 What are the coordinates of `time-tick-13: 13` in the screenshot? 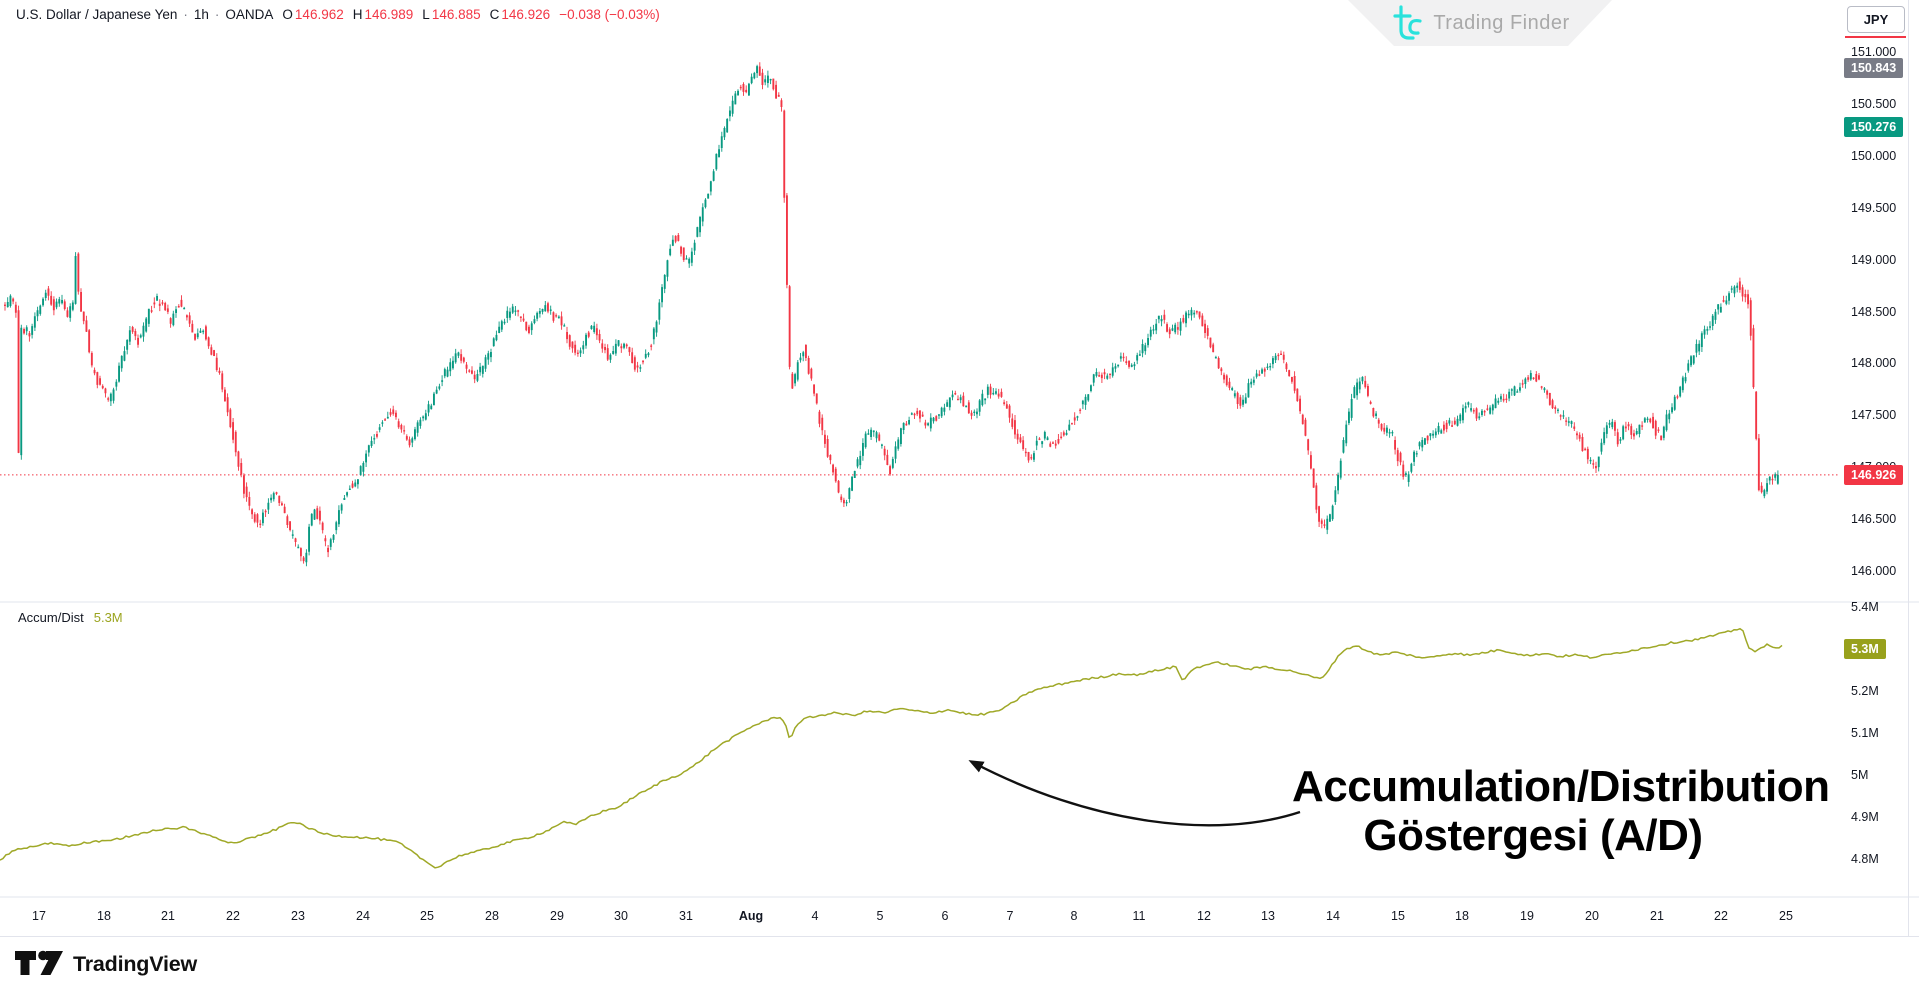 It's located at (1268, 916).